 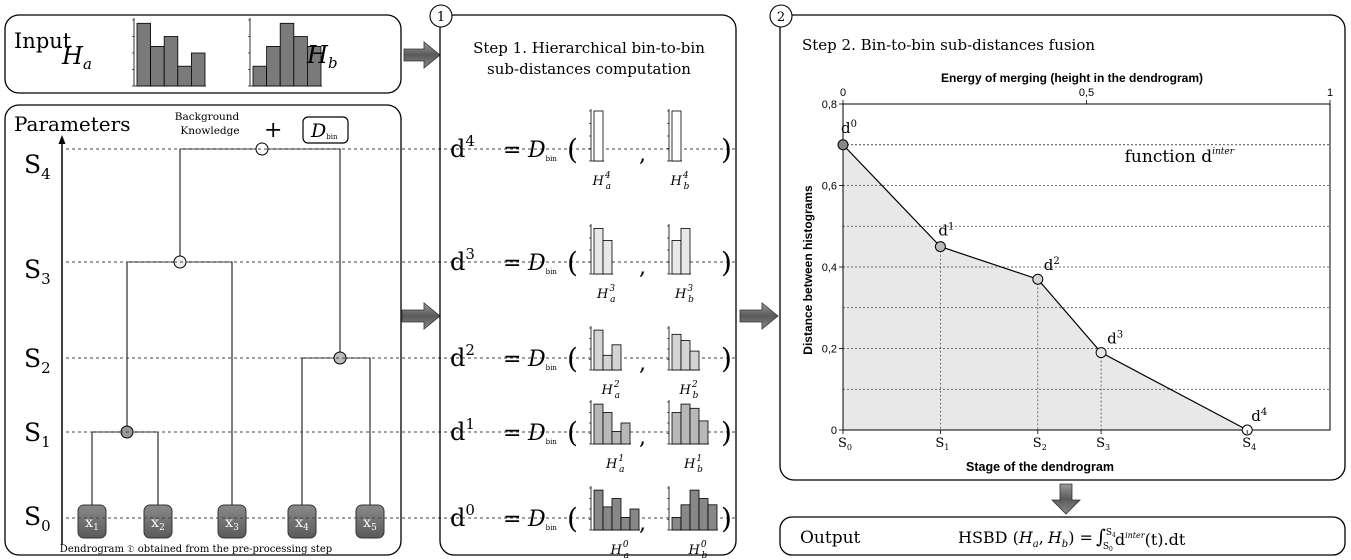 What do you see at coordinates (572, 358) in the screenshot?
I see `row-d2-open-paren: (` at bounding box center [572, 358].